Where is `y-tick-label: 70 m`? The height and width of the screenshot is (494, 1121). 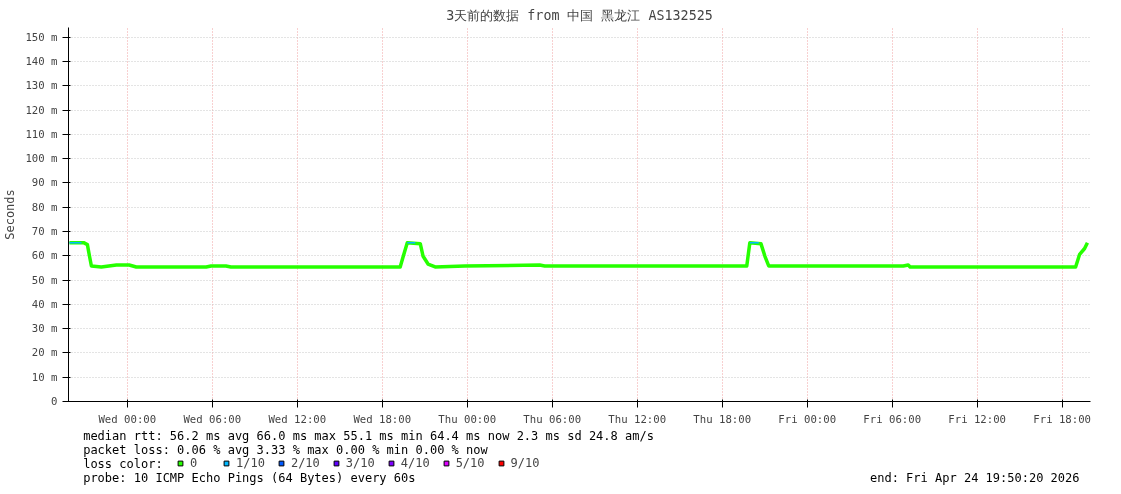
y-tick-label: 70 m is located at coordinates (44, 231).